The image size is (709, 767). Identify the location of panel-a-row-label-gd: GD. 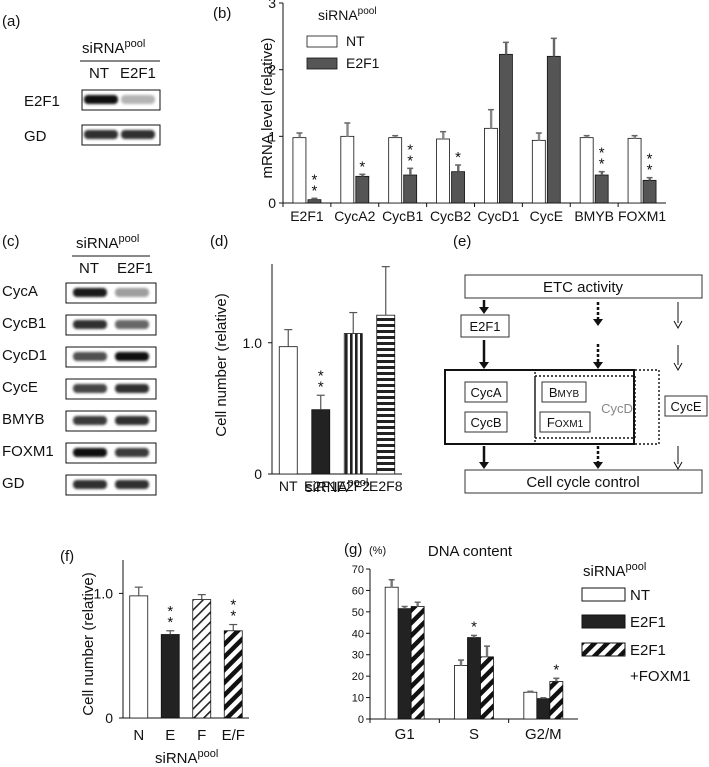
(35, 136).